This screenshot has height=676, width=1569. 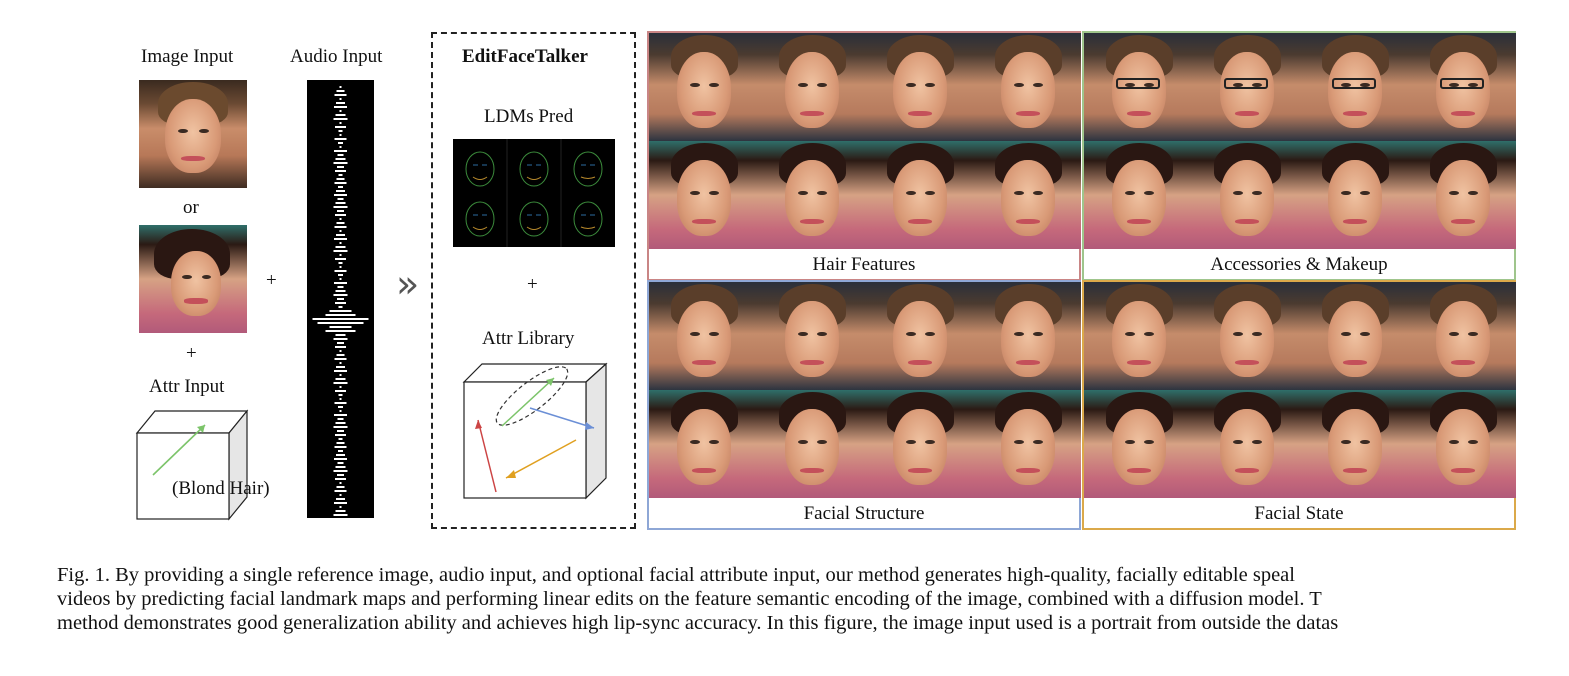 I want to click on plus-sign-audio: +, so click(x=271, y=280).